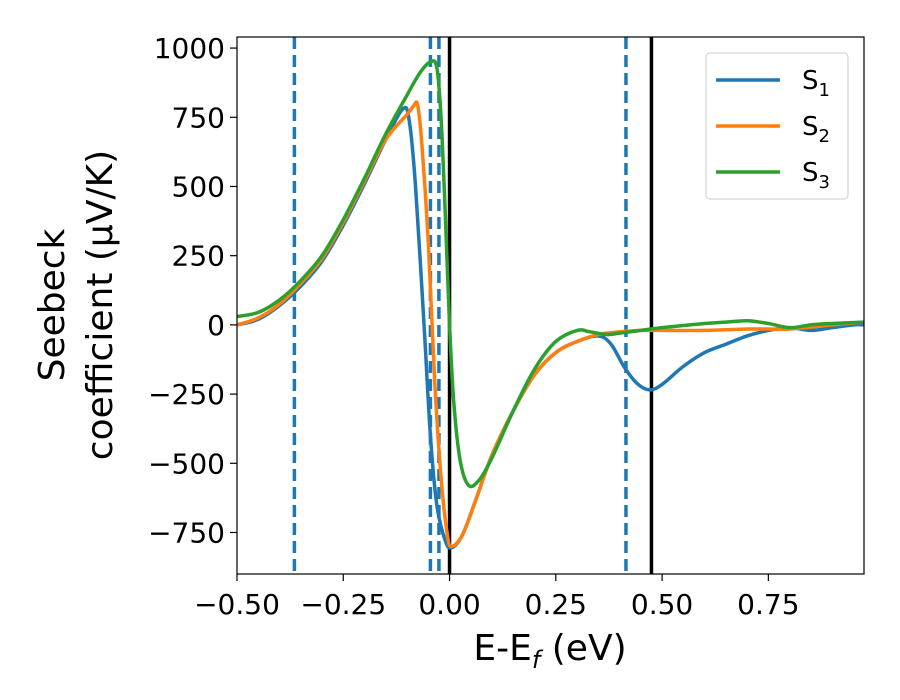  I want to click on y-tick-label: 500, so click(198, 186).